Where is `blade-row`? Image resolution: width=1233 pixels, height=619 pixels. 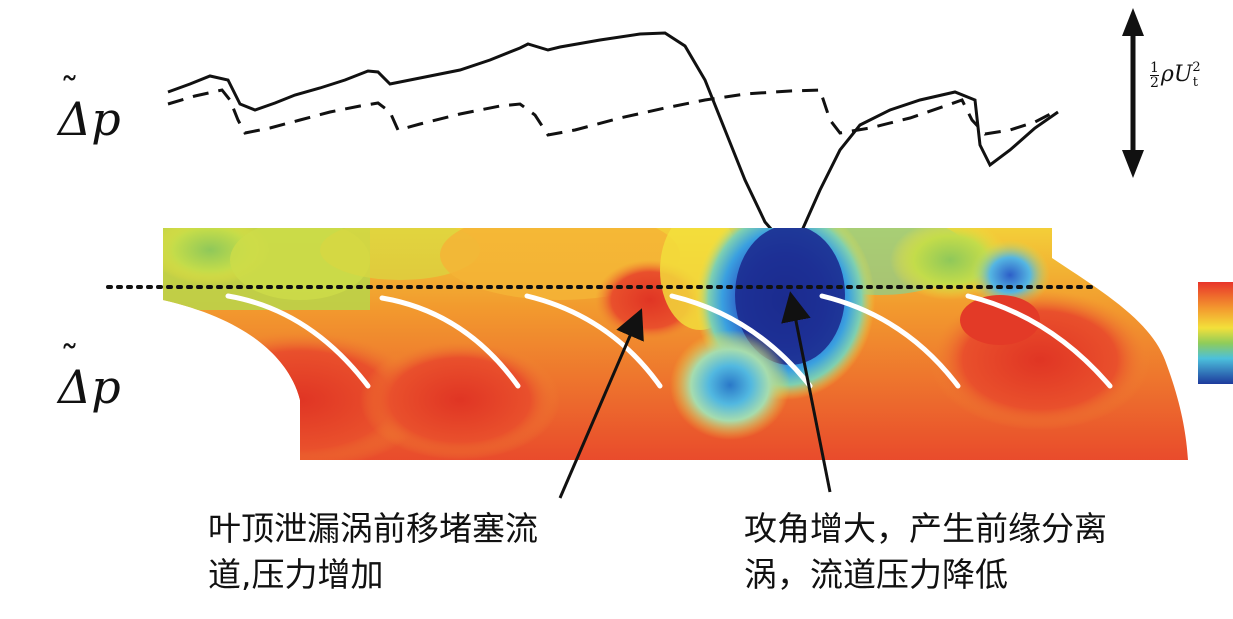
blade-row is located at coordinates (669, 341).